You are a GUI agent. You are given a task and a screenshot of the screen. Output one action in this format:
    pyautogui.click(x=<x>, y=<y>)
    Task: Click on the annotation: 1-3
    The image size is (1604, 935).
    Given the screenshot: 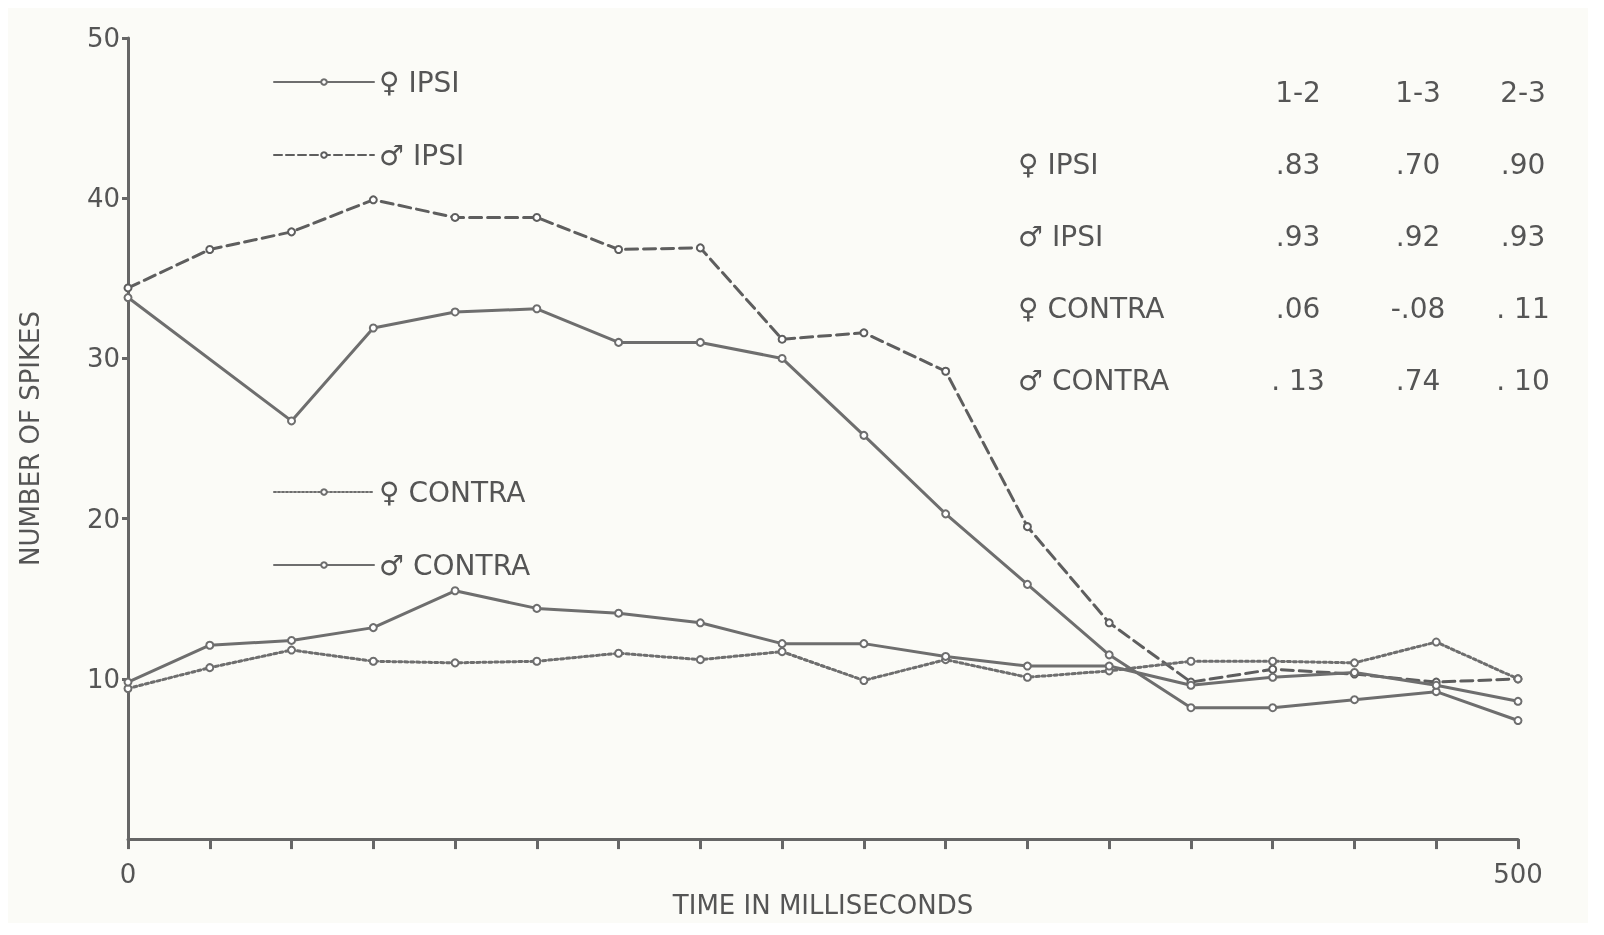 What is the action you would take?
    pyautogui.click(x=1418, y=92)
    